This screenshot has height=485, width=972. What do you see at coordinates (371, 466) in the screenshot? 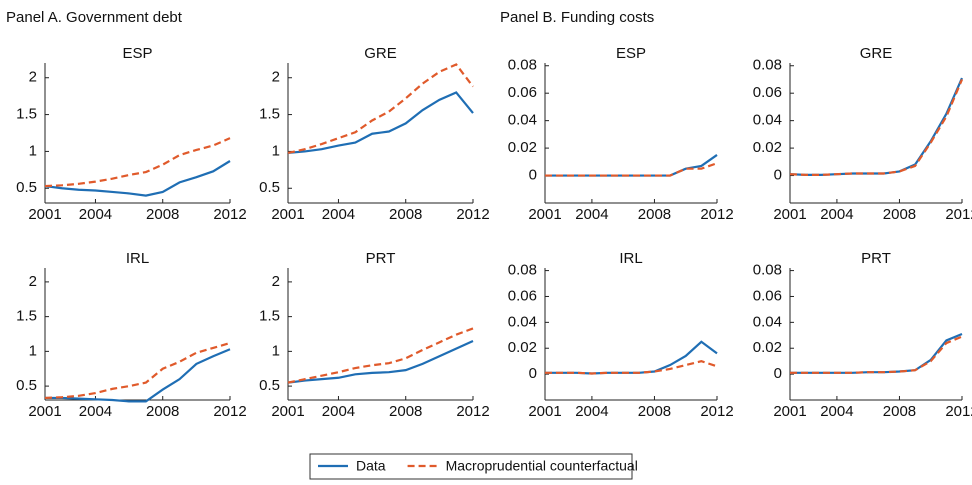
I see `legend-label: Data` at bounding box center [371, 466].